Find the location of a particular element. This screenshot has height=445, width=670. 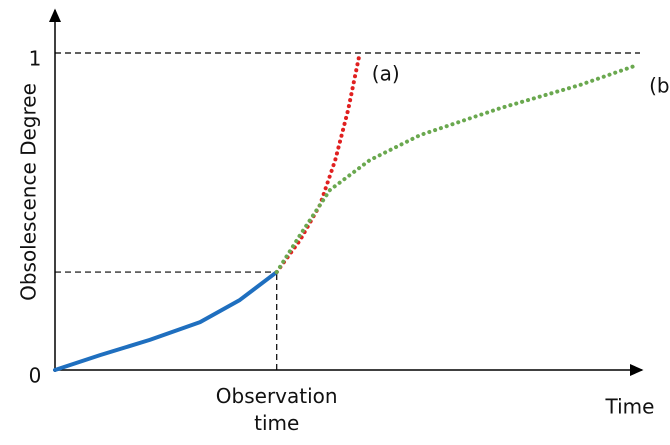

y-tick-label: 0 is located at coordinates (35, 376).